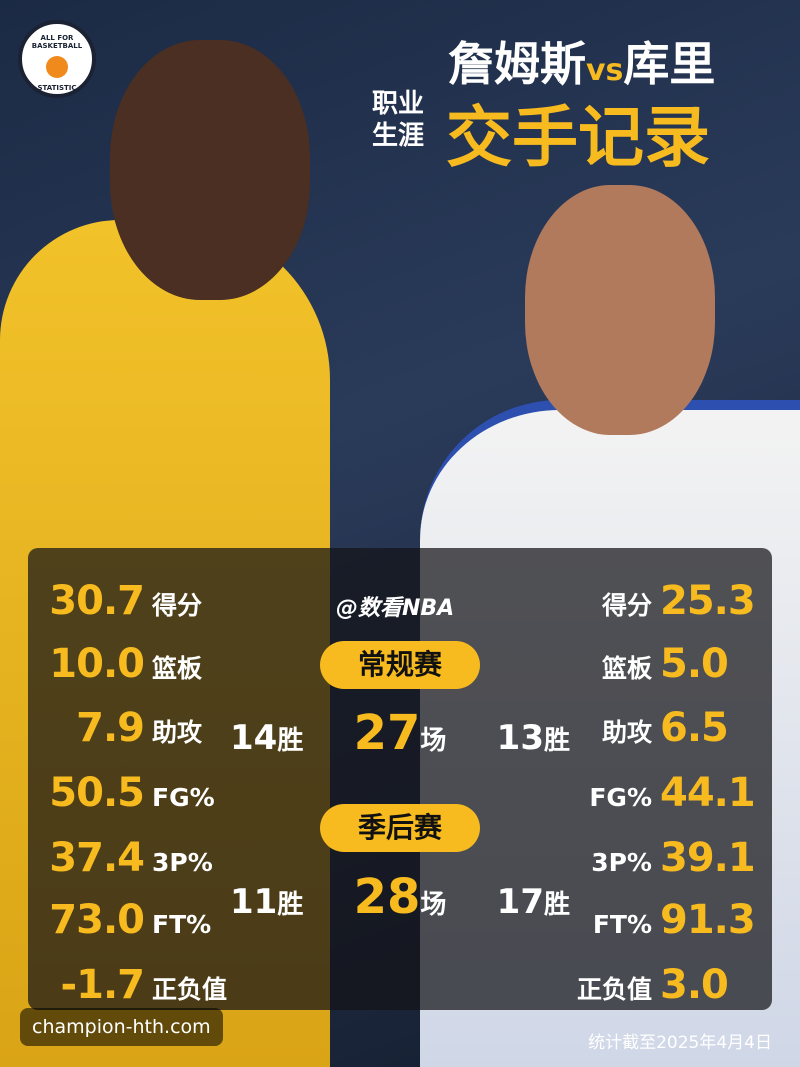  Describe the element at coordinates (395, 608) in the screenshot. I see `source: @数看NBA` at that location.